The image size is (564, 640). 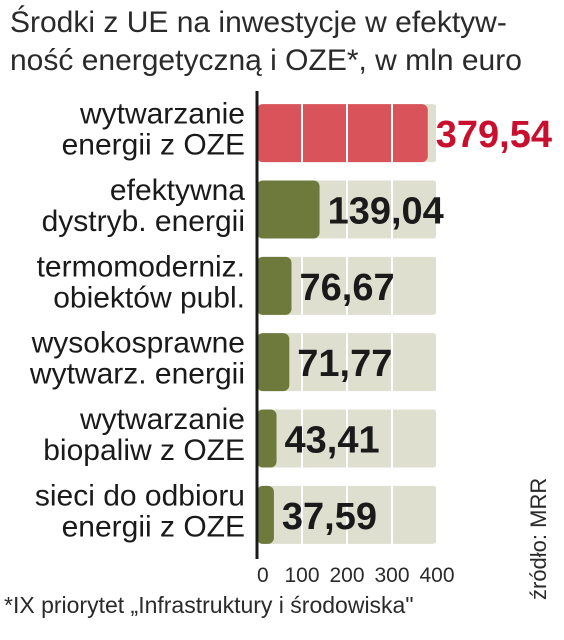 What do you see at coordinates (344, 364) in the screenshot?
I see `value-label: 71,77` at bounding box center [344, 364].